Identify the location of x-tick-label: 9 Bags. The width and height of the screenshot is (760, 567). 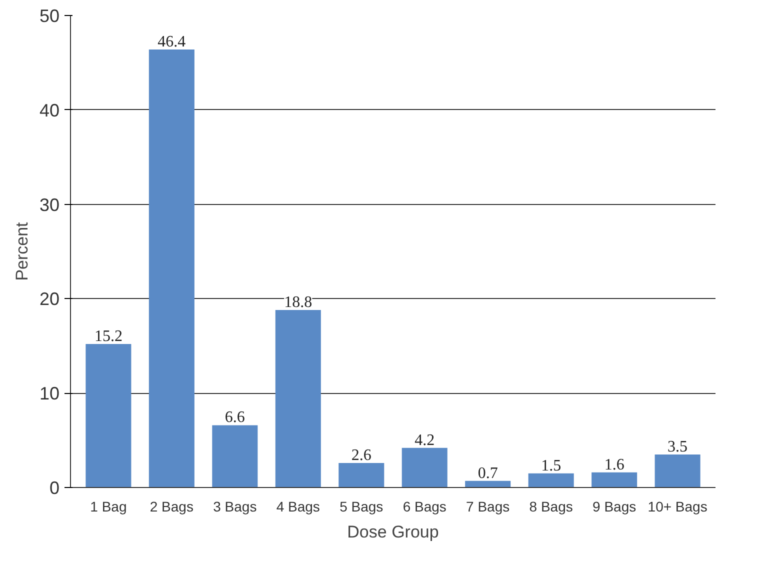
(614, 506).